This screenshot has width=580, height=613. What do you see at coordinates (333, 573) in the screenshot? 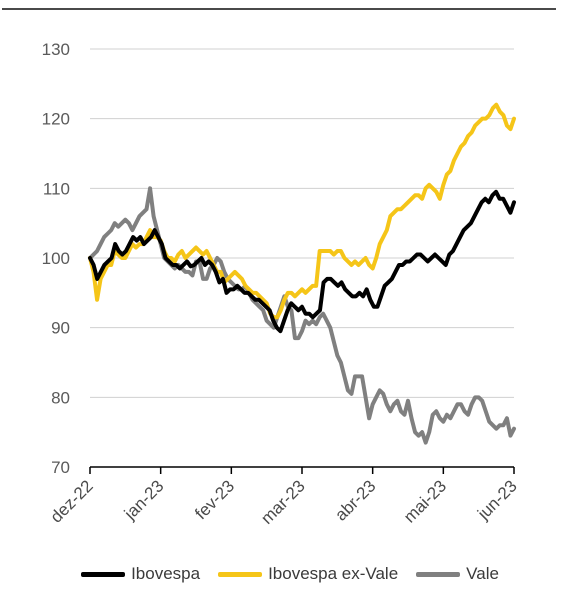
I see `legend-label-ibovespa-ex-vale: Ibovespa ex-Vale` at bounding box center [333, 573].